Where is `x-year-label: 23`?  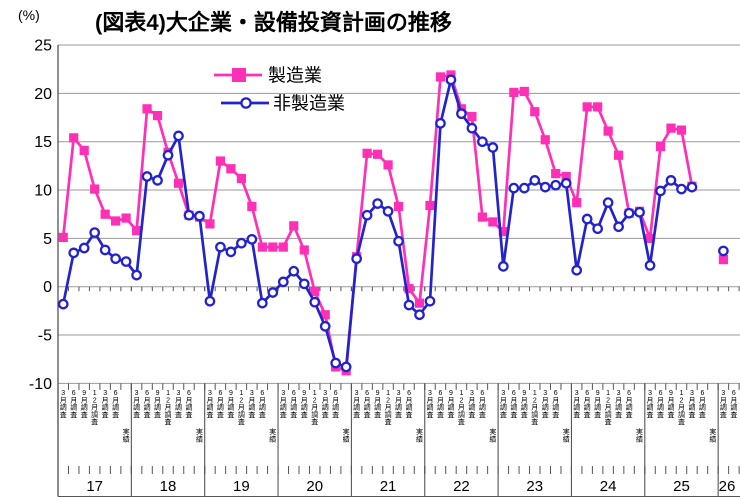 x-year-label: 23 is located at coordinates (534, 486).